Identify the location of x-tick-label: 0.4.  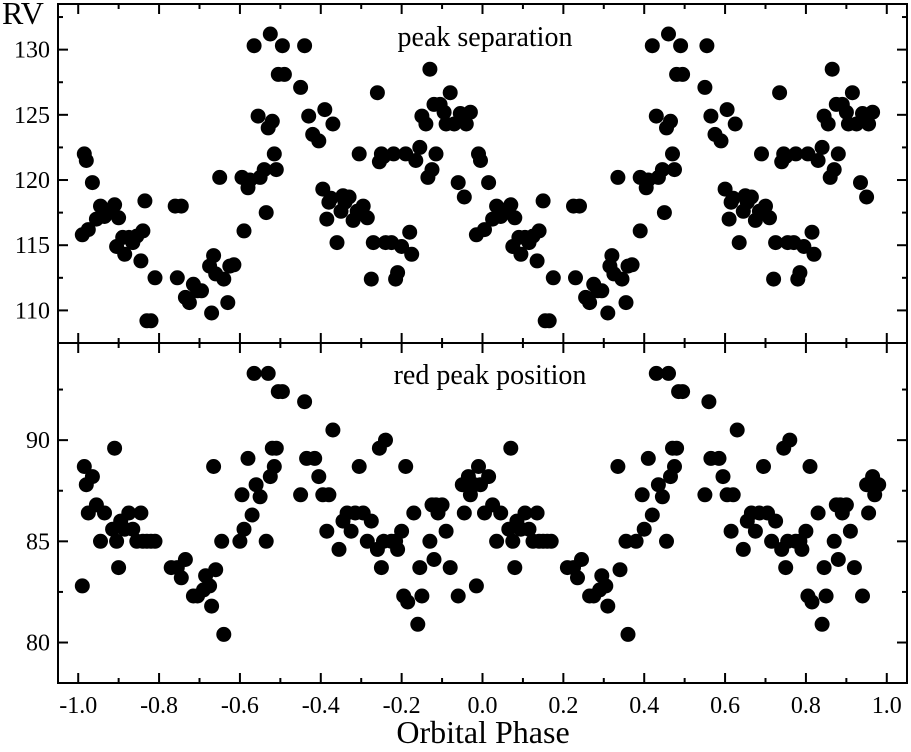
(644, 706).